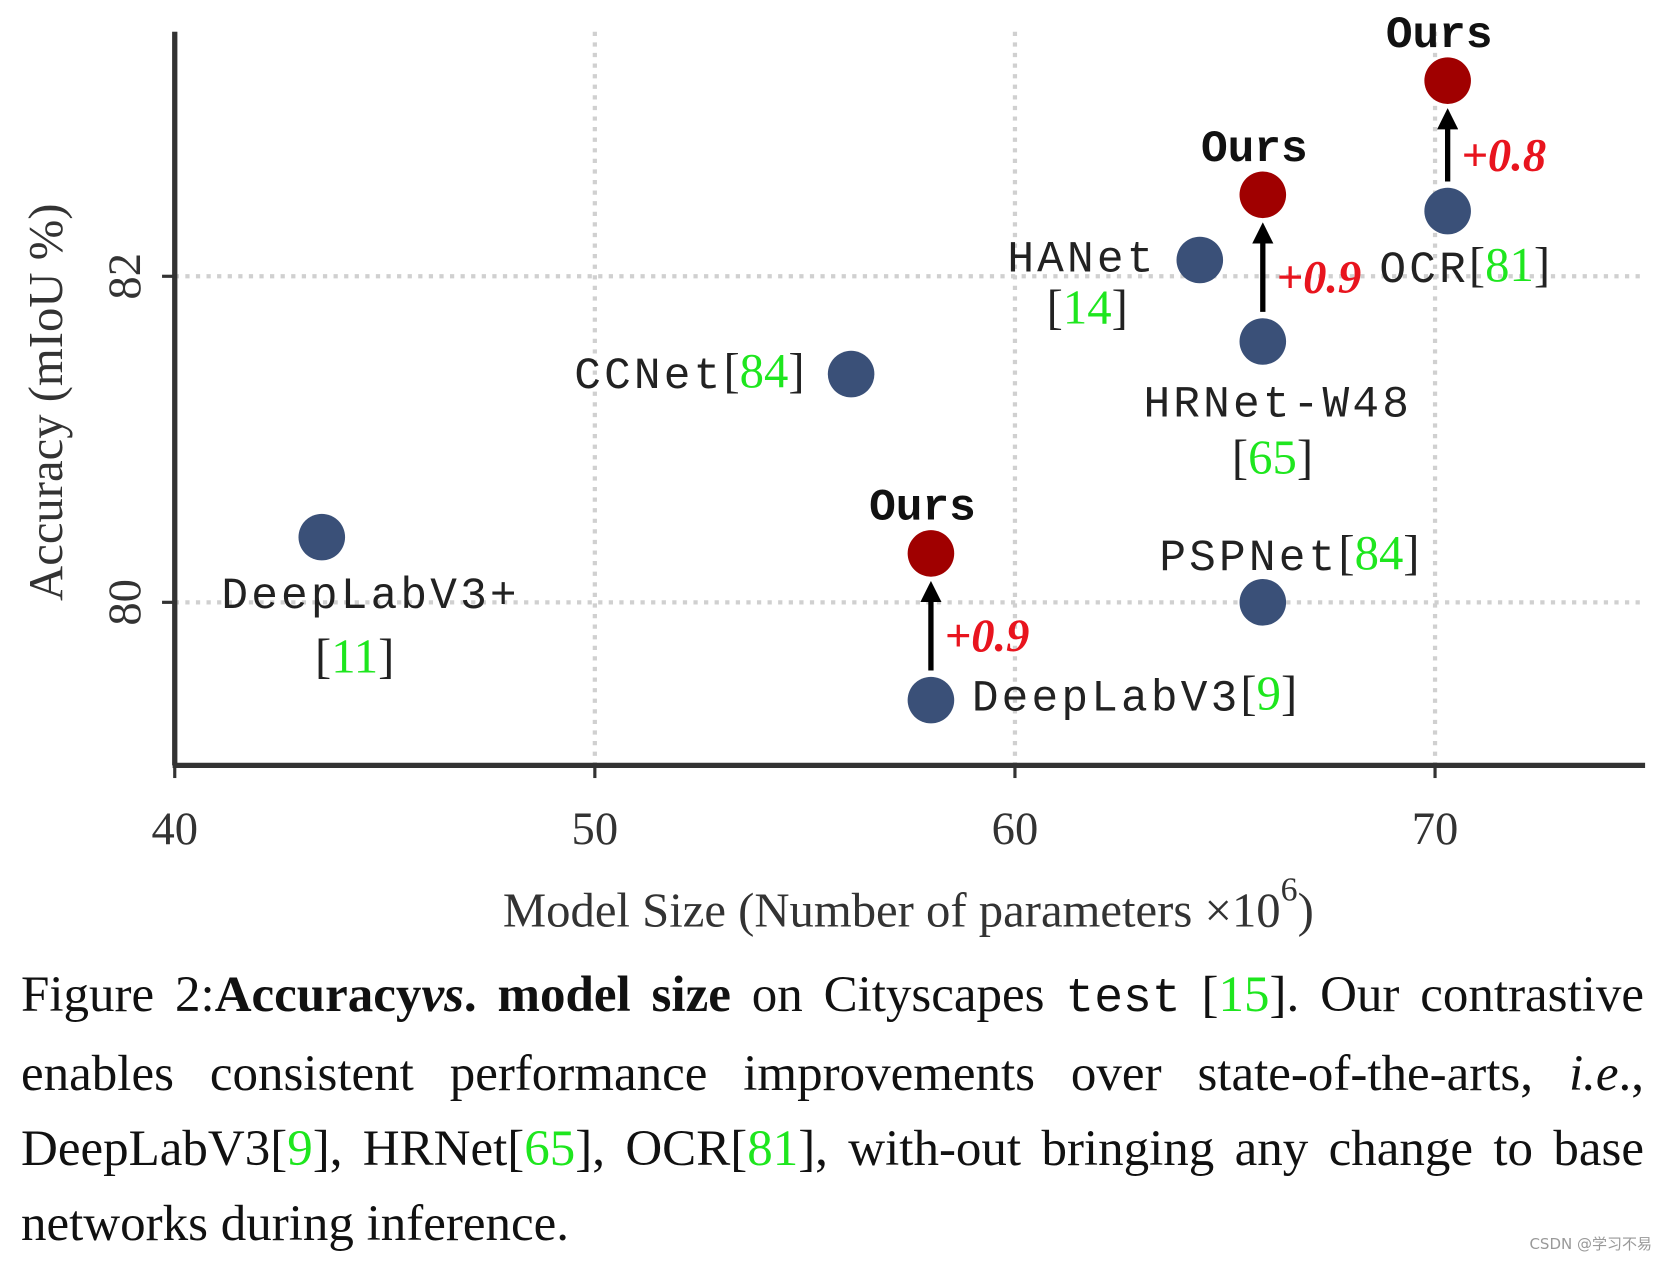 Image resolution: width=1660 pixels, height=1264 pixels. I want to click on x-tick-label: 40, so click(174, 829).